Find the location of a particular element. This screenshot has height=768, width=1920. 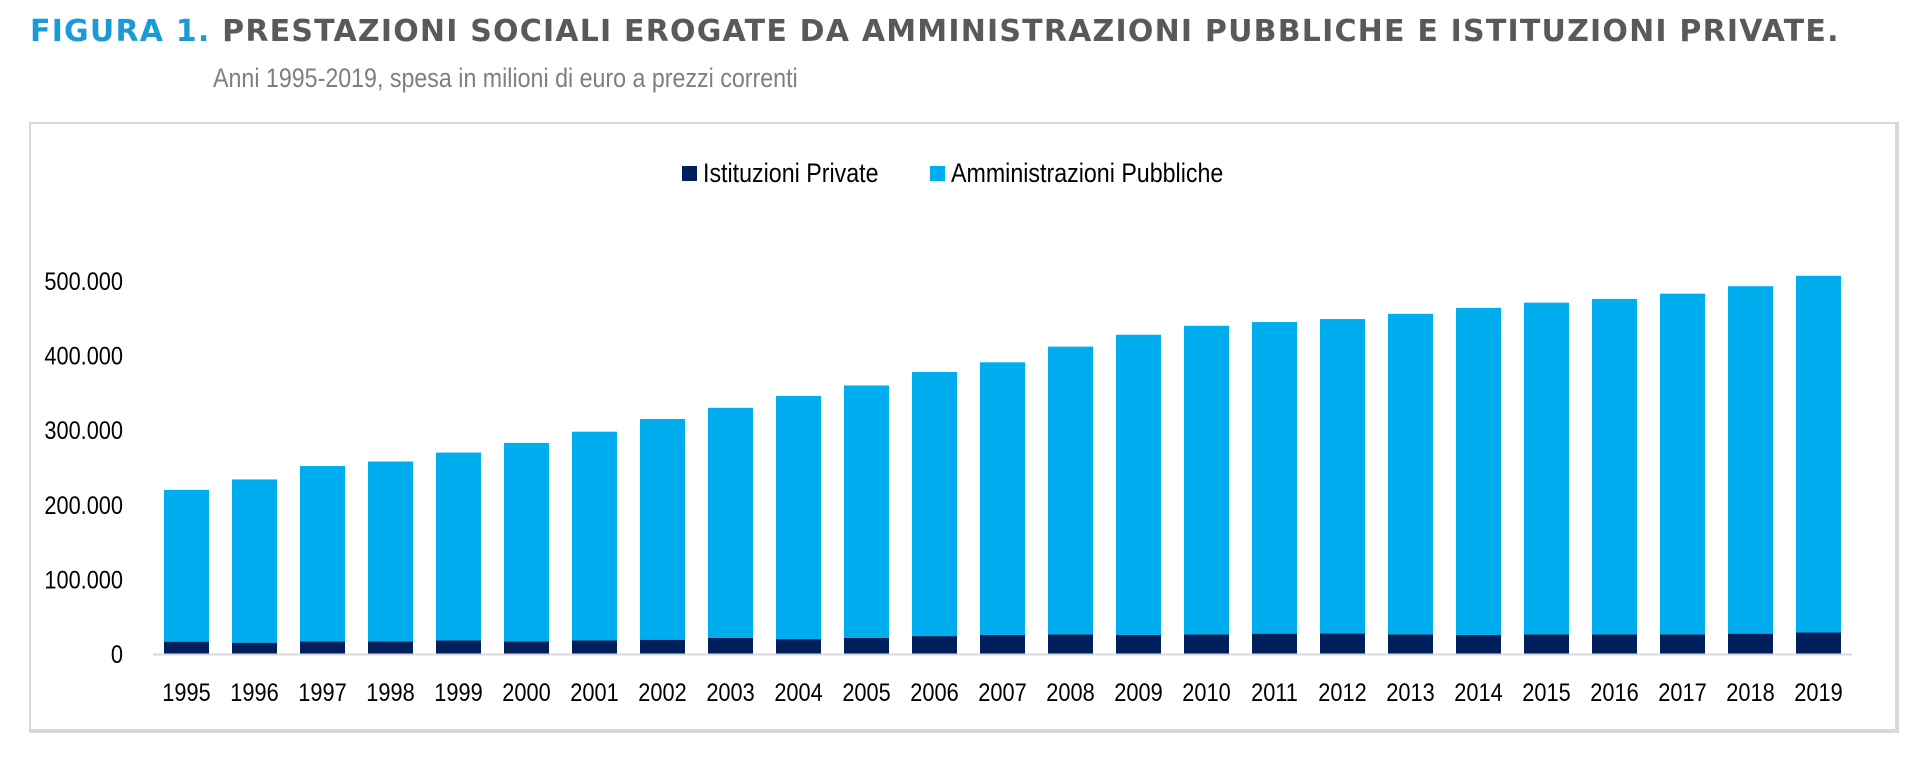

x-tick-label: 2009 is located at coordinates (1138, 693).